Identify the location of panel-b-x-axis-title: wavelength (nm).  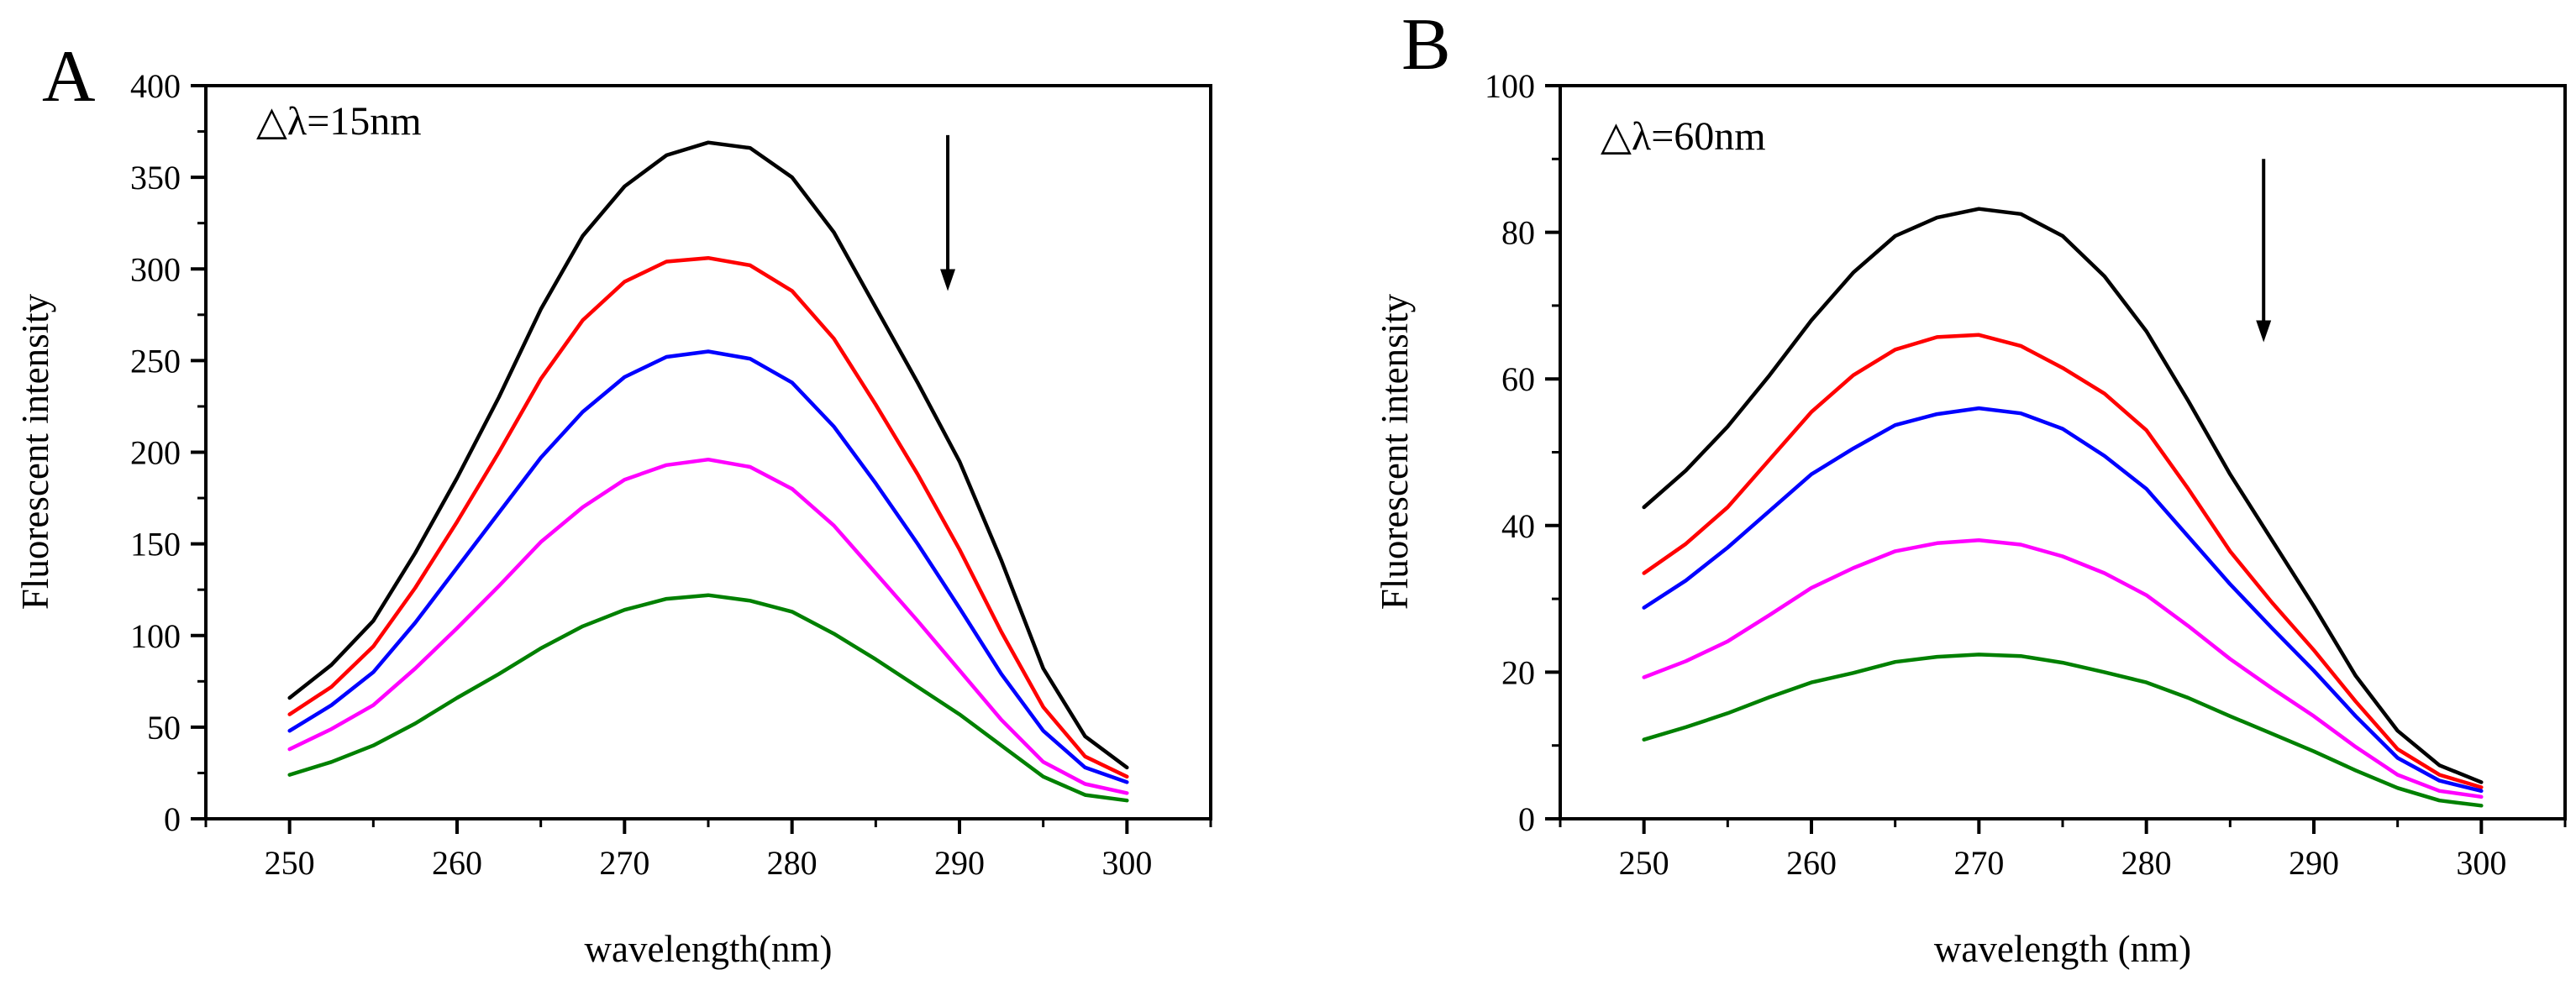
(2062, 949).